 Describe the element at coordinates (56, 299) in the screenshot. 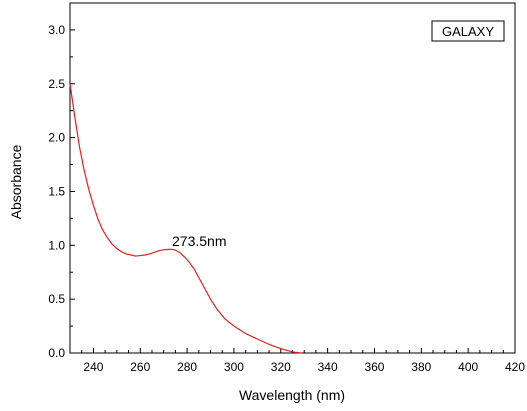

I see `y-tick-label: 0.5` at that location.